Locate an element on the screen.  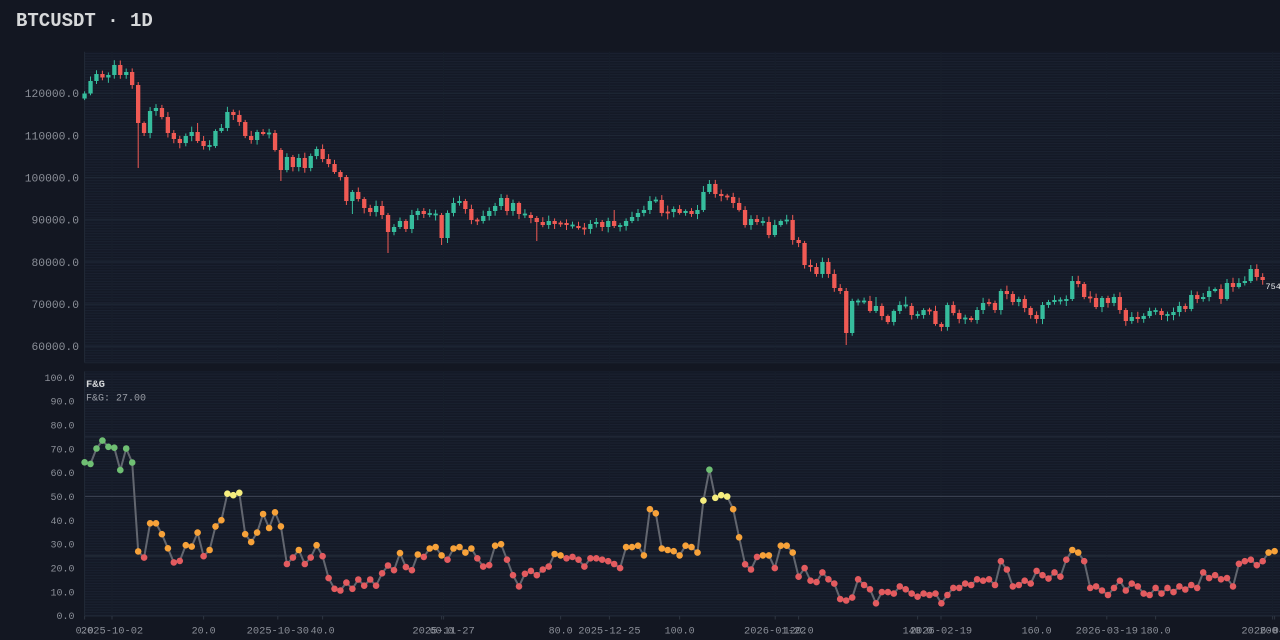
svg-text: 30.0 is located at coordinates (62, 546).